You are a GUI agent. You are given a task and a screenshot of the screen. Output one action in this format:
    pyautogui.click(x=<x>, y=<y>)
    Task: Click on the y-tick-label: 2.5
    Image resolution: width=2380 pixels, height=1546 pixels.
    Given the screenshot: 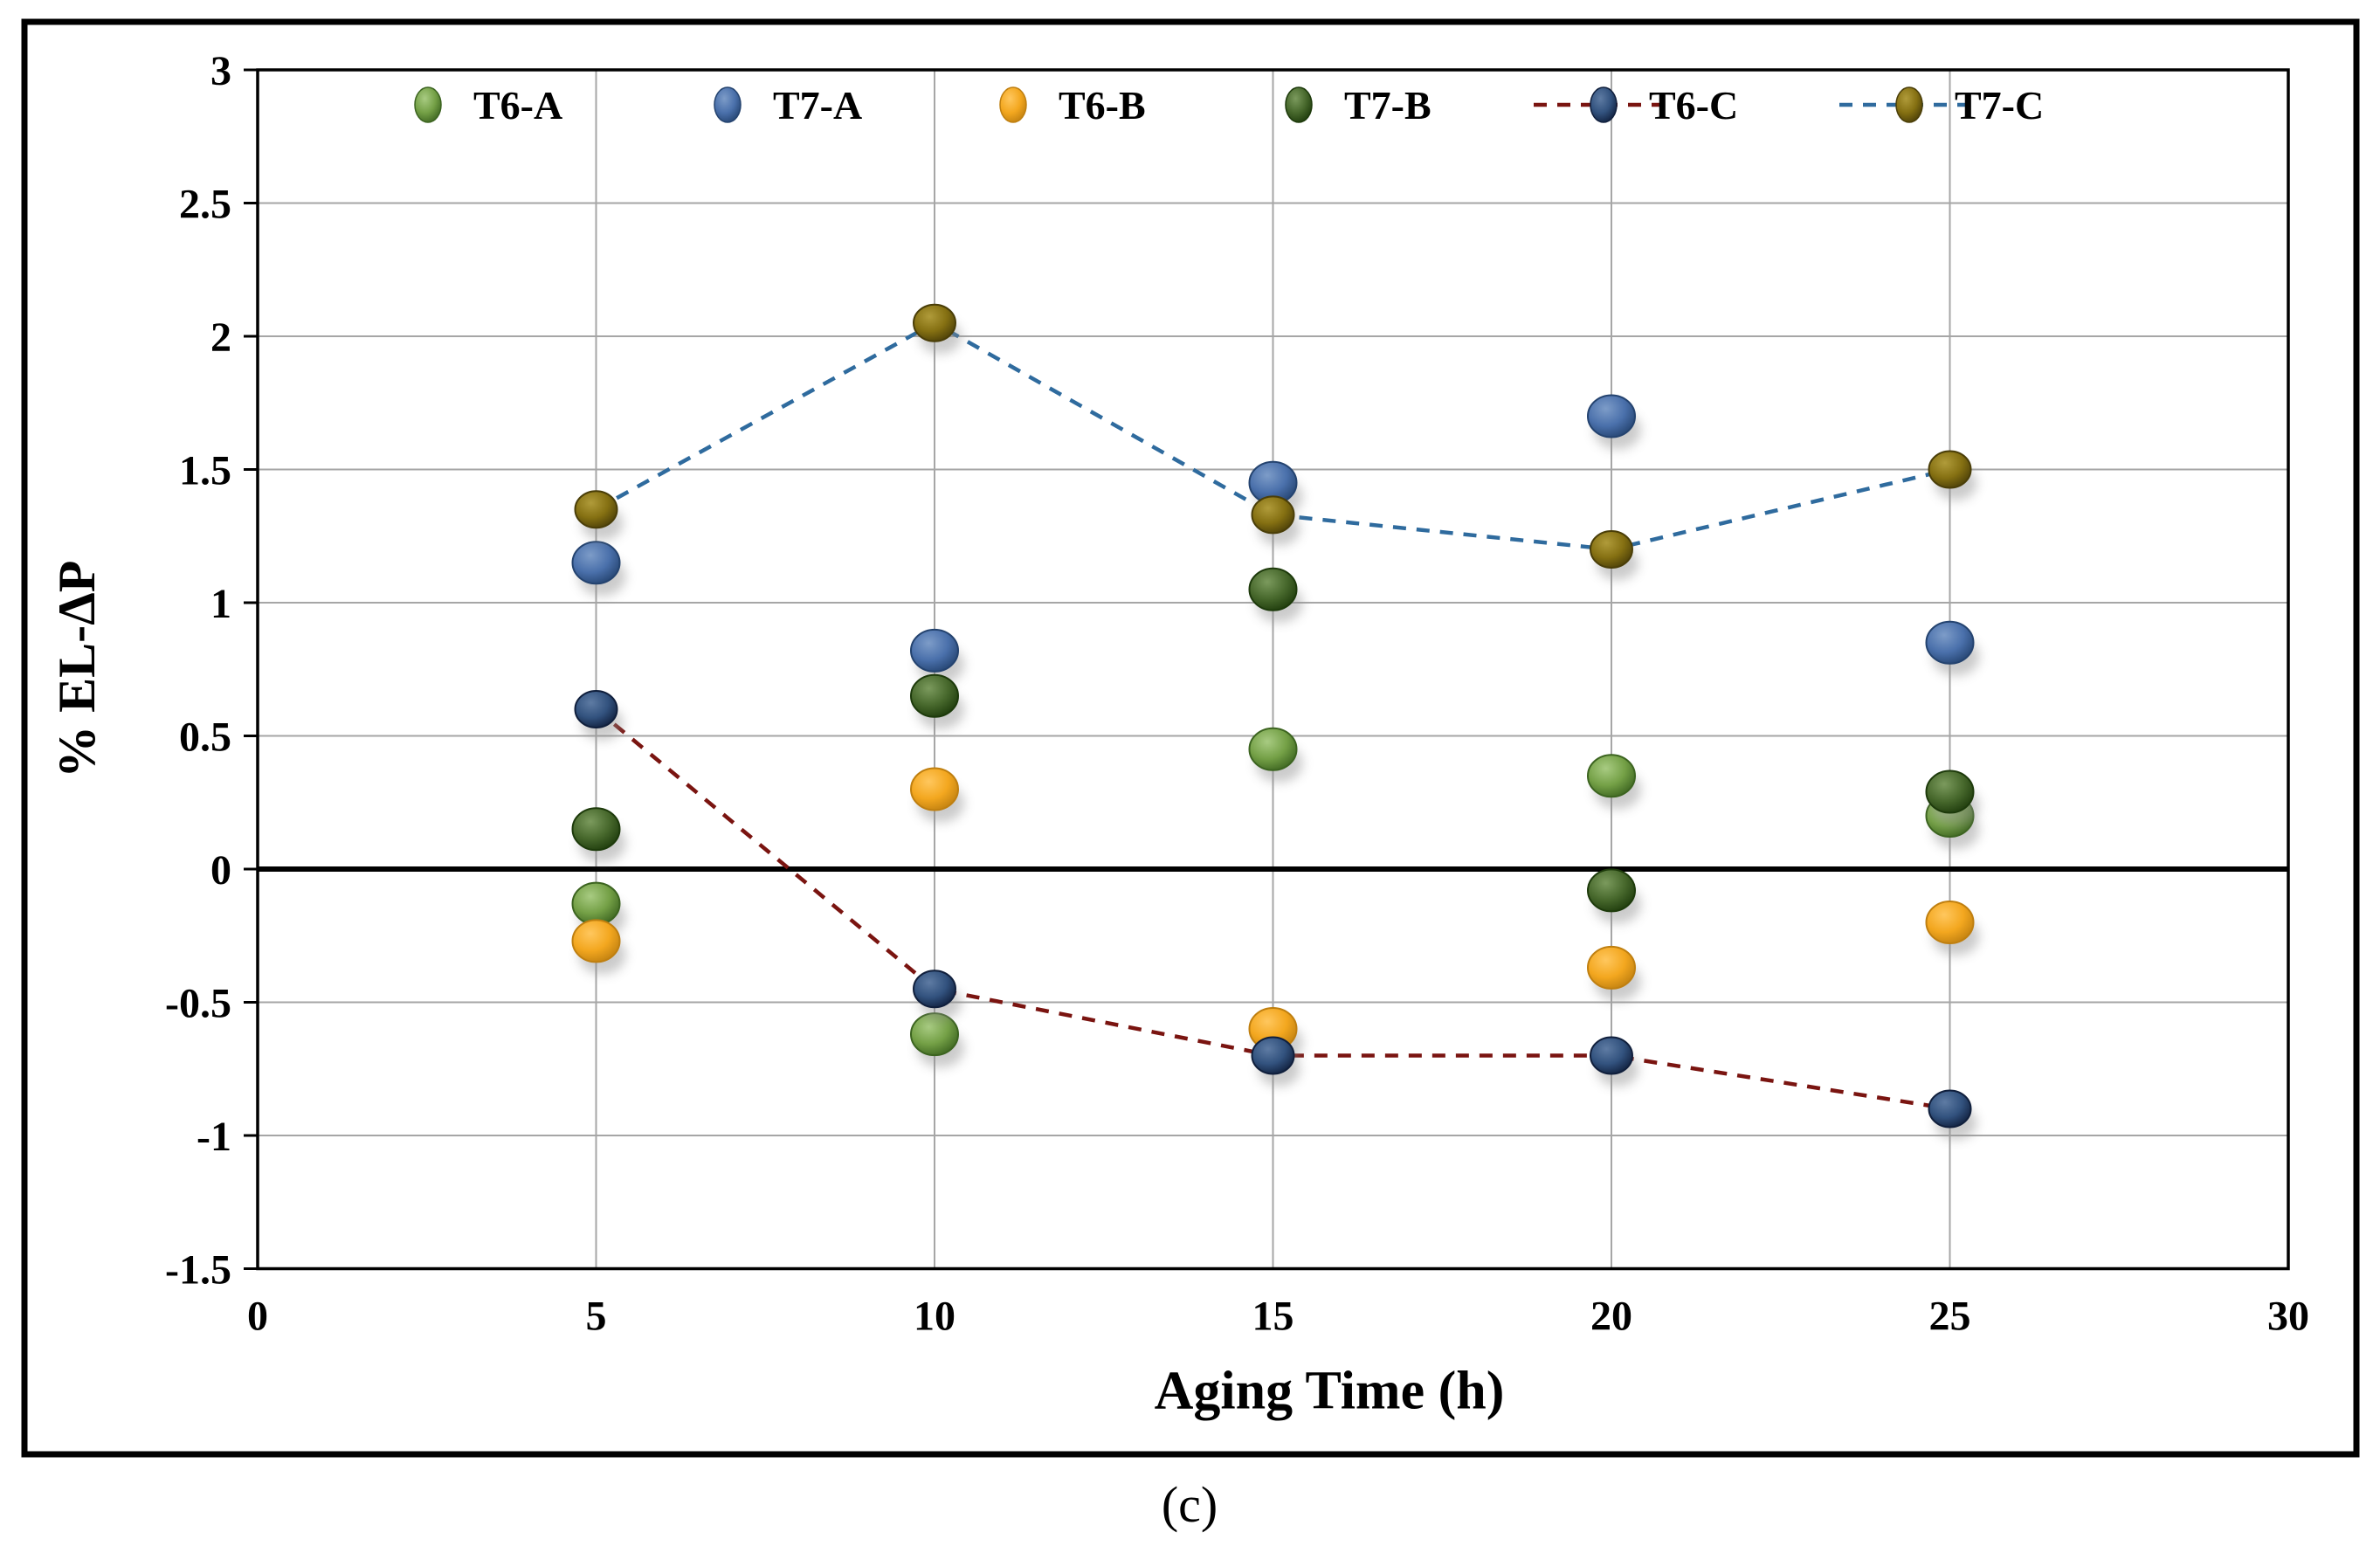 What is the action you would take?
    pyautogui.click(x=205, y=205)
    